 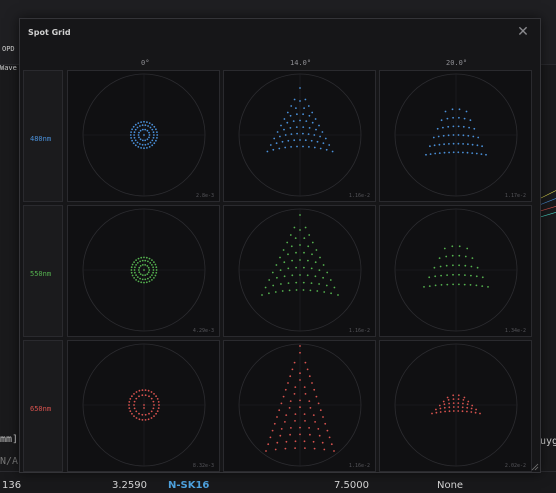 I want to click on close-icon: ✕, so click(x=523, y=32).